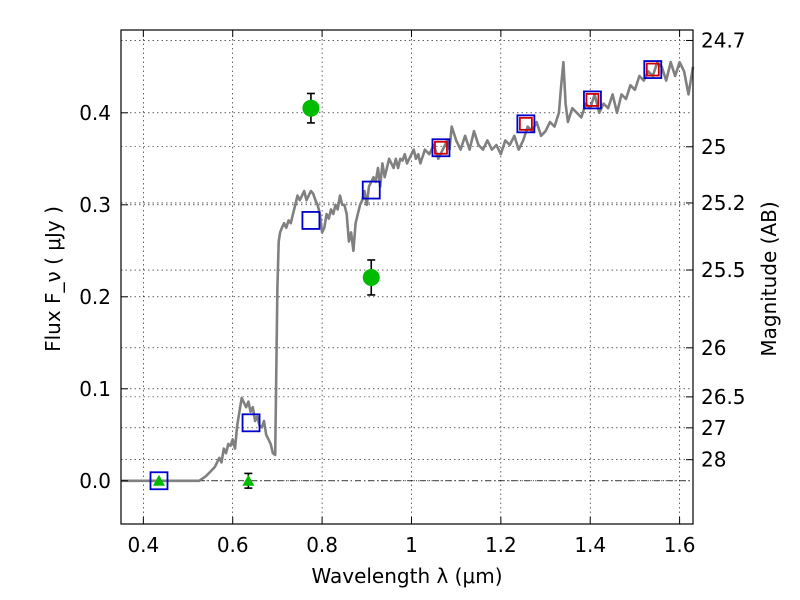 The image size is (800, 600). I want to click on x-tick-label: 1.6, so click(680, 545).